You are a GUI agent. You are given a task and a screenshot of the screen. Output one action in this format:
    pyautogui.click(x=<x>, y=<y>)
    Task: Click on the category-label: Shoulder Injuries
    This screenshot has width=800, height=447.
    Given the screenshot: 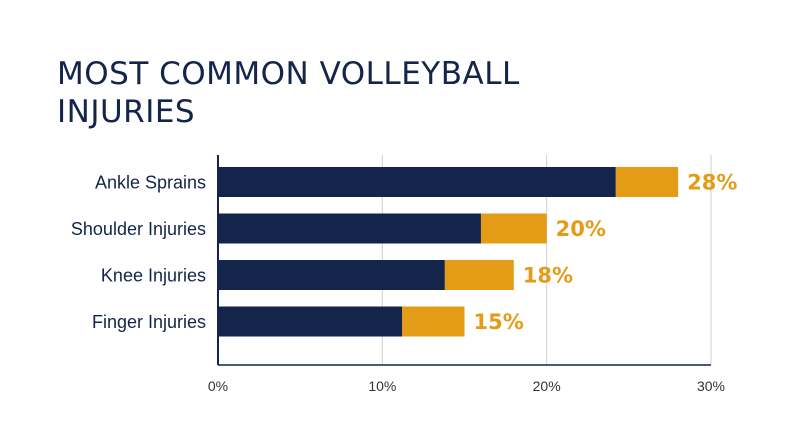 What is the action you would take?
    pyautogui.click(x=138, y=229)
    